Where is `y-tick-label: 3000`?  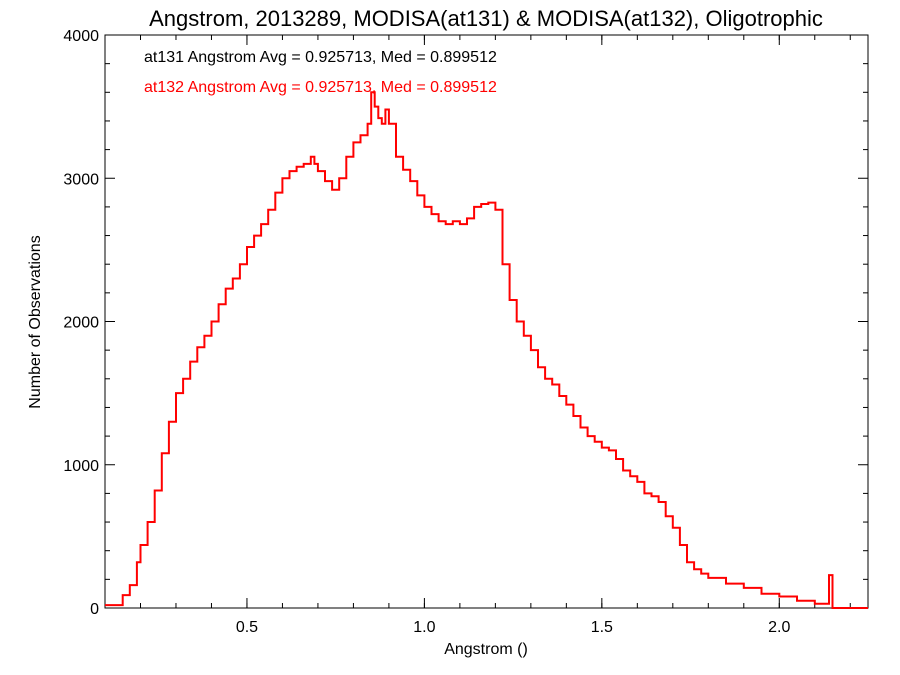
y-tick-label: 3000 is located at coordinates (81, 179).